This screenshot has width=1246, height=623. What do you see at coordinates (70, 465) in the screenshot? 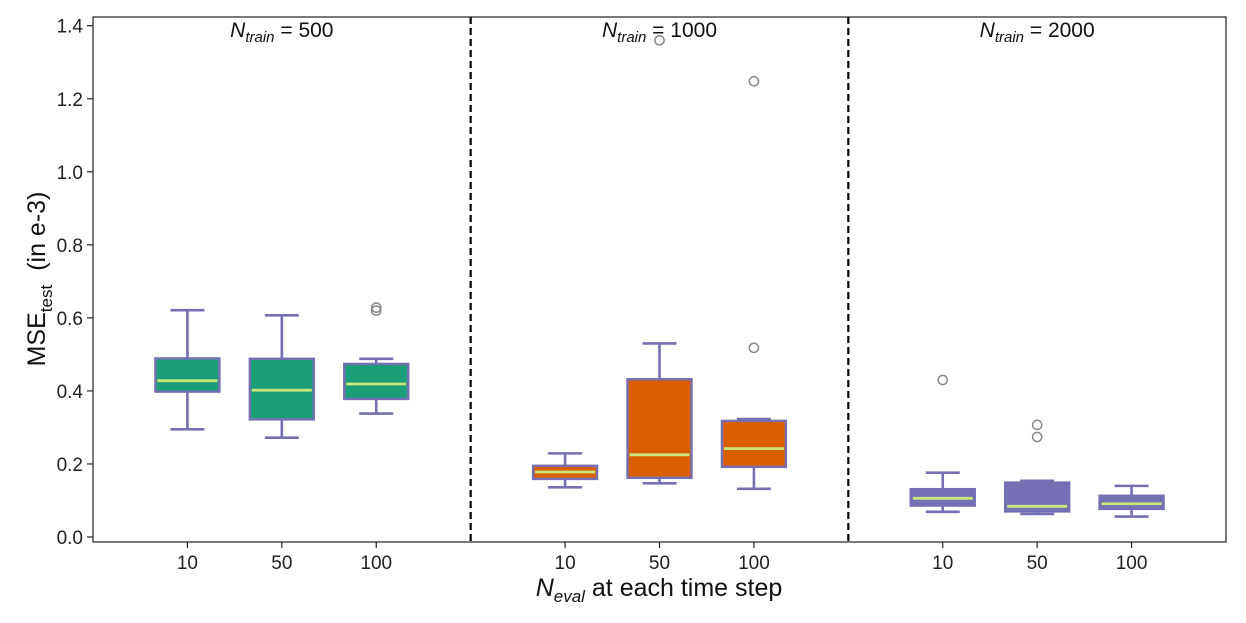
I see `y-tick-label: 0.2` at bounding box center [70, 465].